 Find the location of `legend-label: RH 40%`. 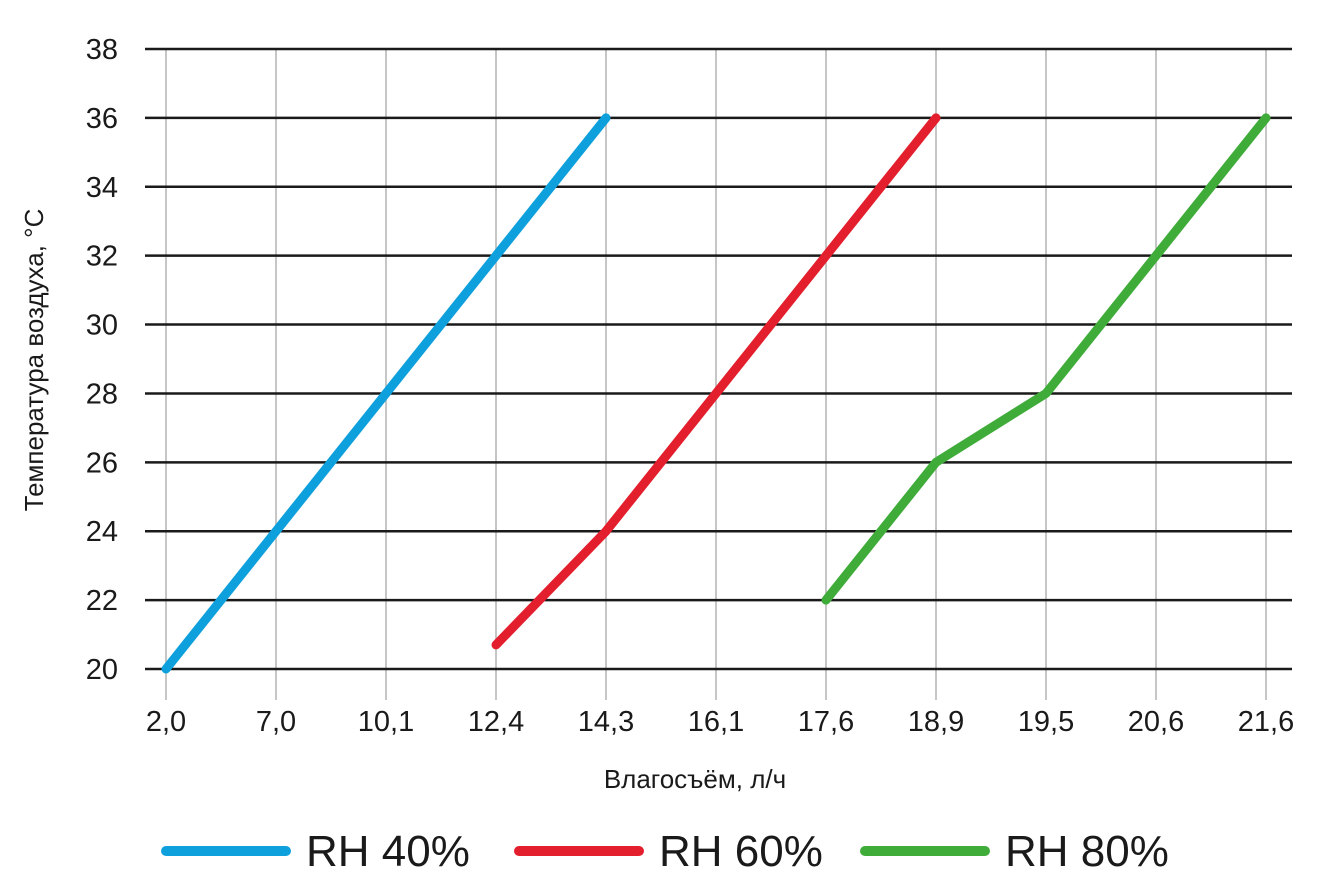

legend-label: RH 40% is located at coordinates (388, 851).